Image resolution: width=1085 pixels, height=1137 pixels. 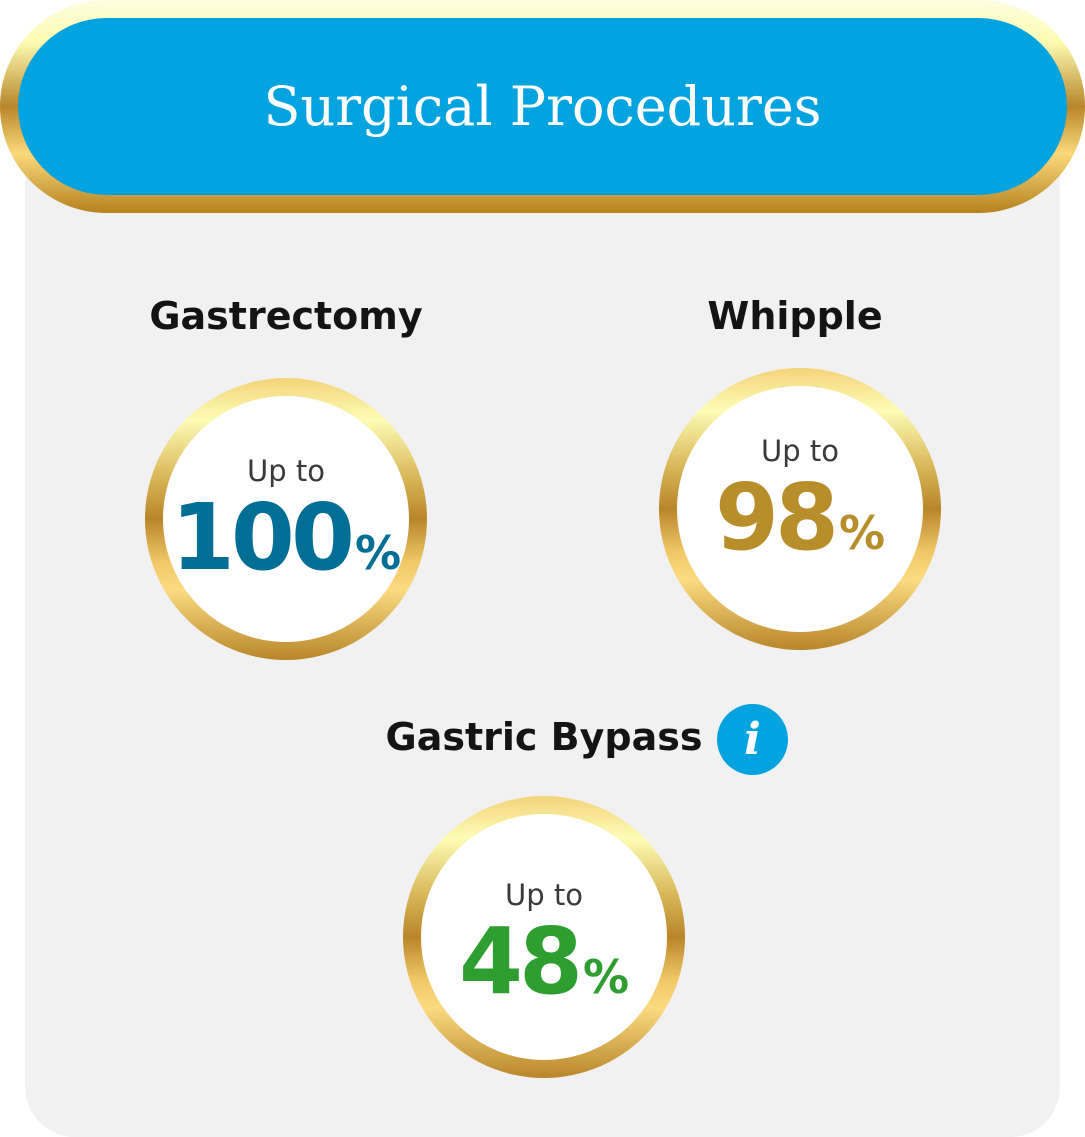 I want to click on stat-circle-whipple: Up to 98%, so click(x=800, y=509).